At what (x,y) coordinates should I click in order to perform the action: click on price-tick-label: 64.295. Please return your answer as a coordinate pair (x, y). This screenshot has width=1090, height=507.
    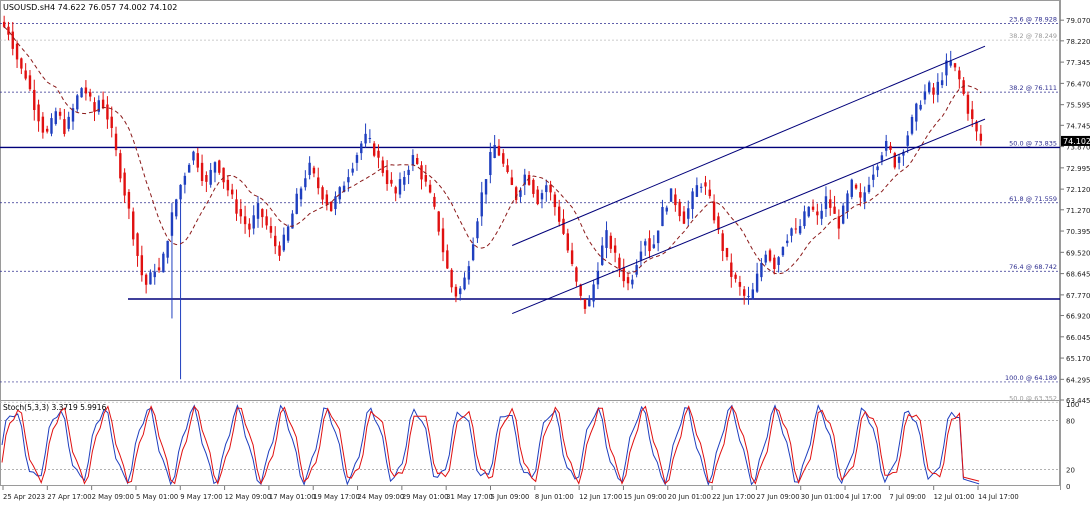
    Looking at the image, I should click on (1078, 380).